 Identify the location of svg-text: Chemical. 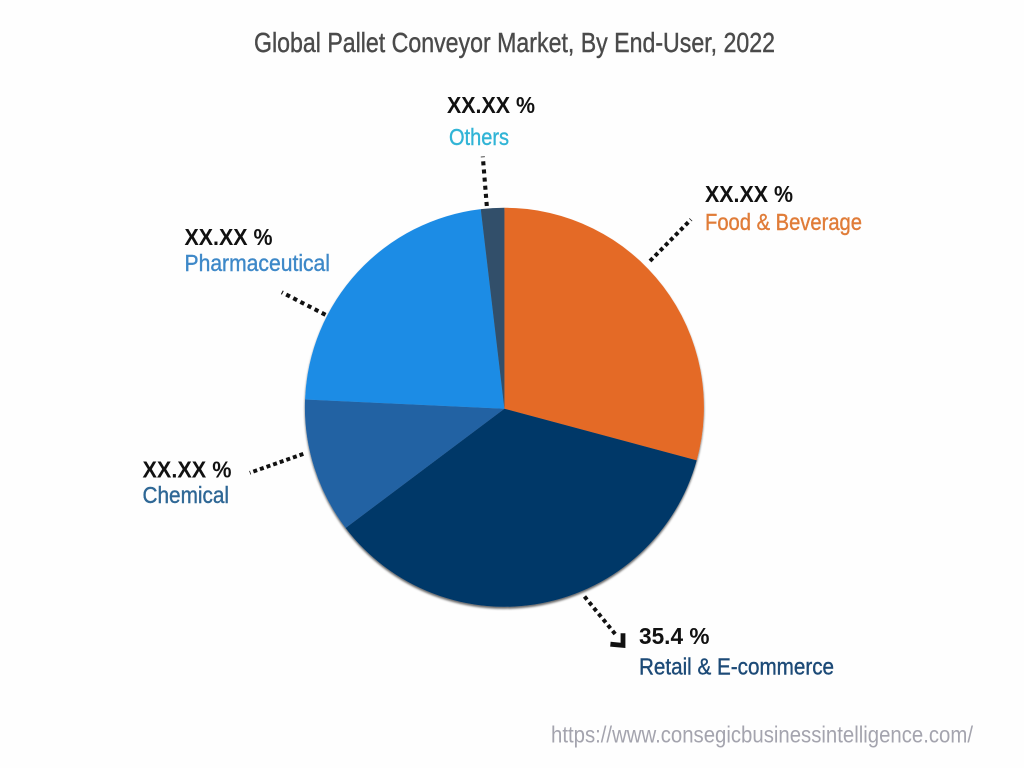
(186, 495).